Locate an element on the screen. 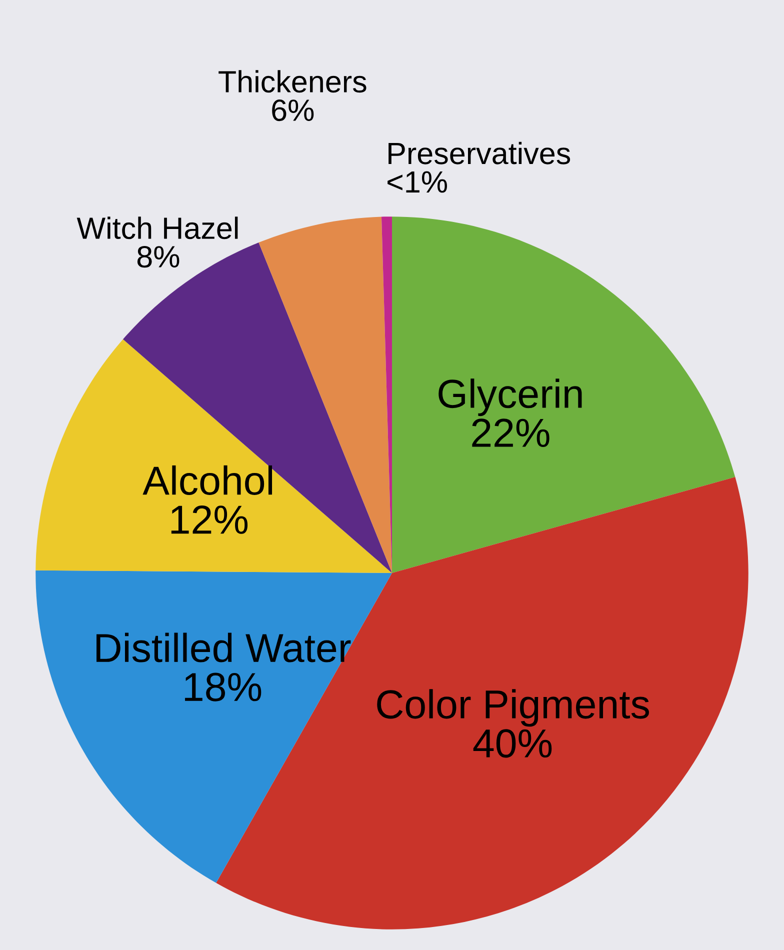 The height and width of the screenshot is (950, 784). data-label: 18% is located at coordinates (223, 687).